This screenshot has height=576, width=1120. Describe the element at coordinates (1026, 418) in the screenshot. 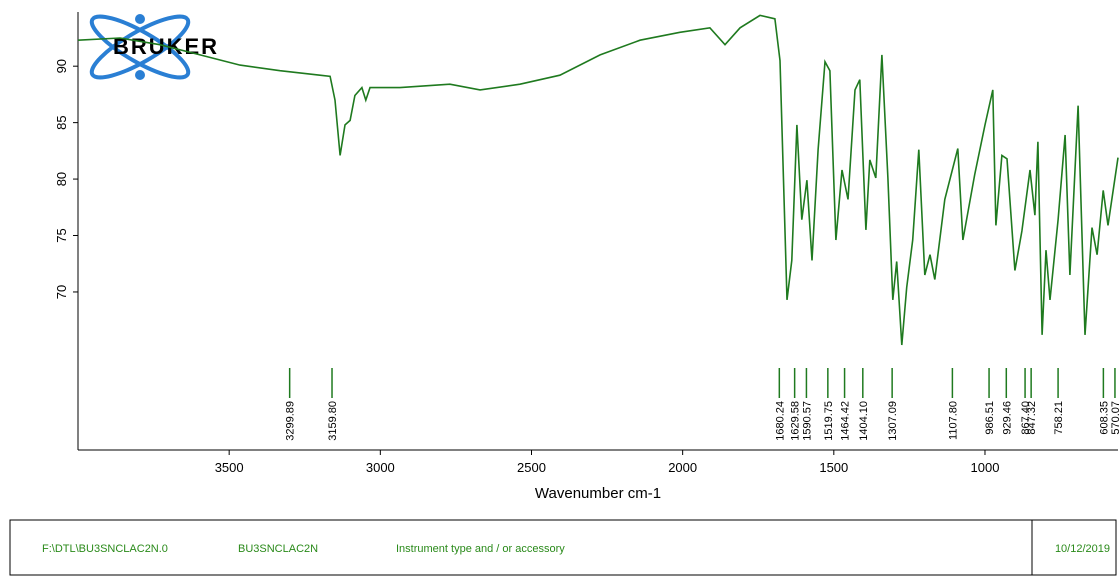

I see `peak-label: 867.40` at that location.